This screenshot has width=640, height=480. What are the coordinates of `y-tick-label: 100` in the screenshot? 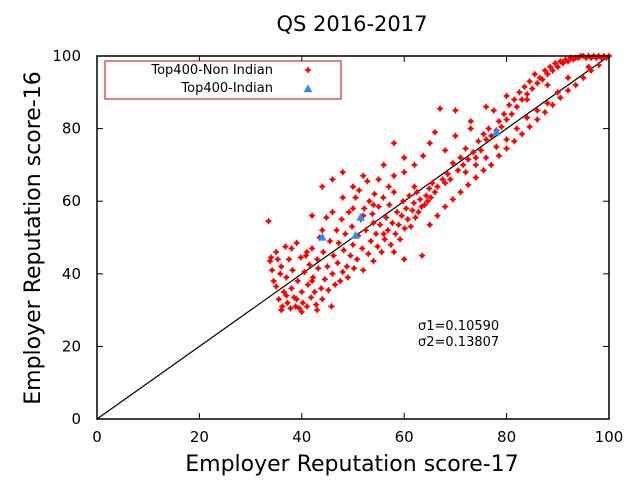 It's located at (66, 56).